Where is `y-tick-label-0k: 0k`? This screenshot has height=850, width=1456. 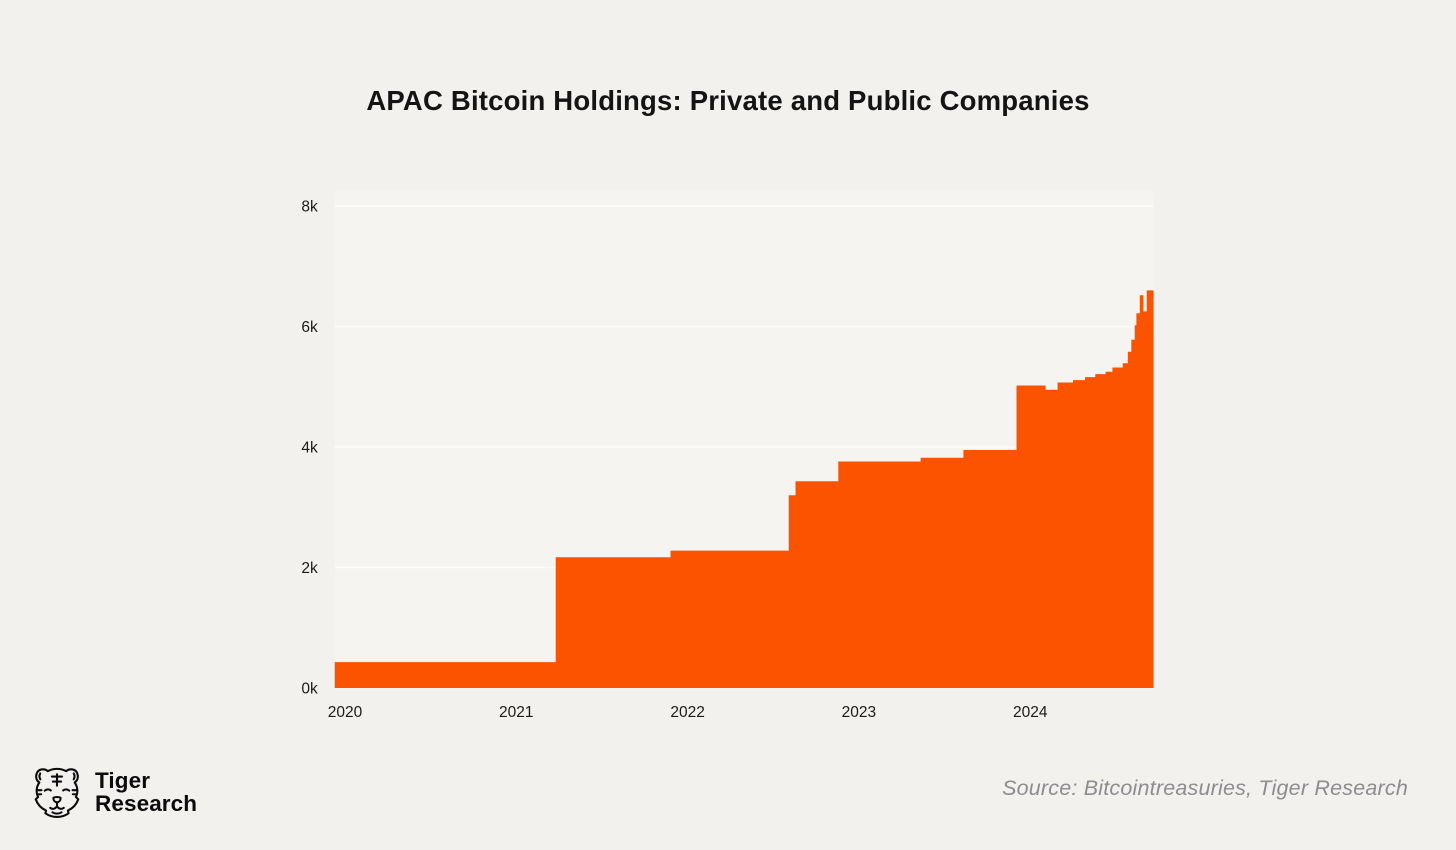 y-tick-label-0k: 0k is located at coordinates (309, 689).